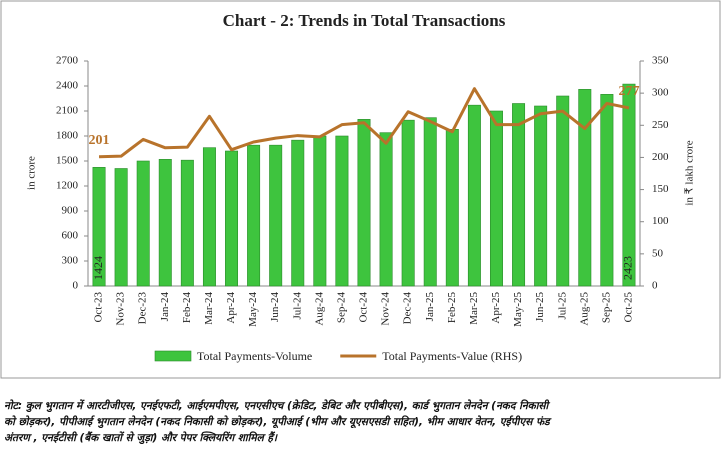 The width and height of the screenshot is (728, 458). I want to click on x-tick-label: May-24, so click(253, 309).